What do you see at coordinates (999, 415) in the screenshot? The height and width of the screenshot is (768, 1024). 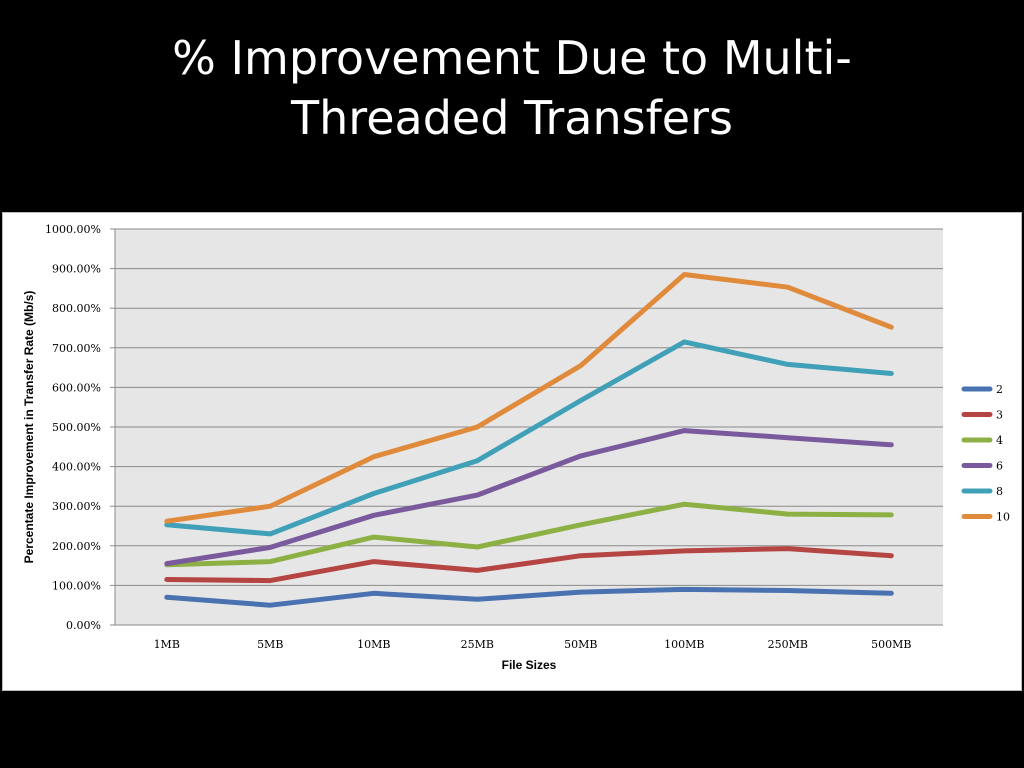 I see `legend-label: 3` at bounding box center [999, 415].